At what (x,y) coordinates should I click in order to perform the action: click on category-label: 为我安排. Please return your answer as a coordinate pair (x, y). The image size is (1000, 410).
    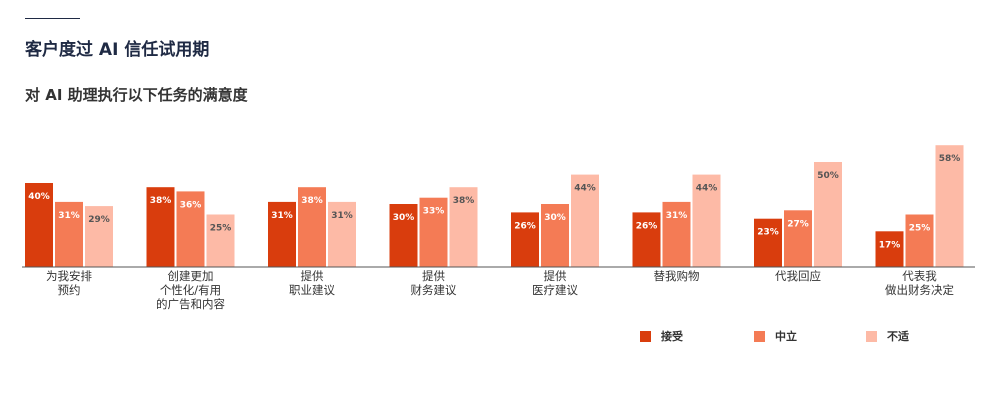
    Looking at the image, I should click on (69, 276).